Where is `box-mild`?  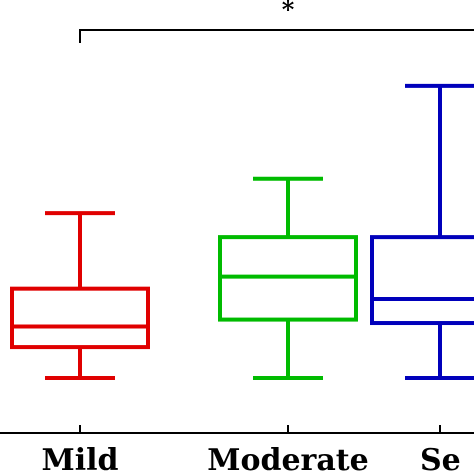
box-mild is located at coordinates (80, 296).